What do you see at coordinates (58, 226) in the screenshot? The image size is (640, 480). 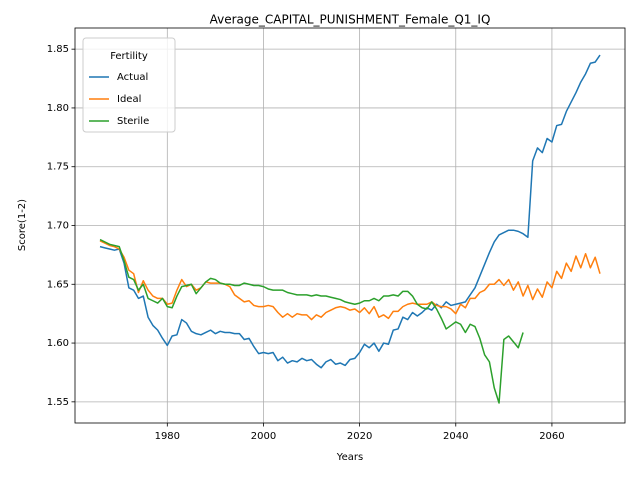 I see `y-tick-label: 1.70` at bounding box center [58, 226].